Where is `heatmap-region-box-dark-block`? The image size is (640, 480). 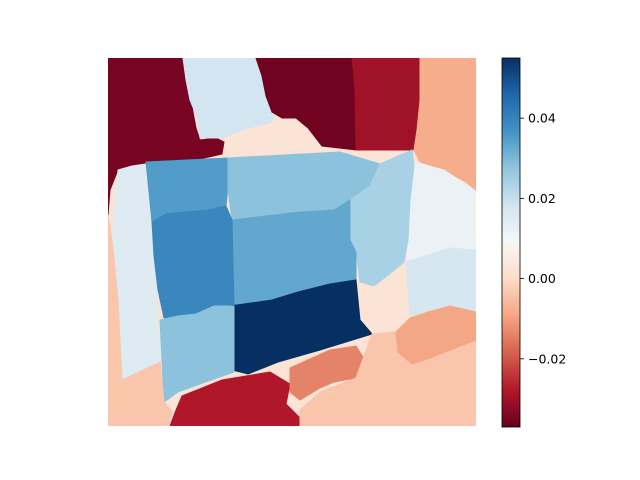
heatmap-region-box-dark-block is located at coordinates (301, 327).